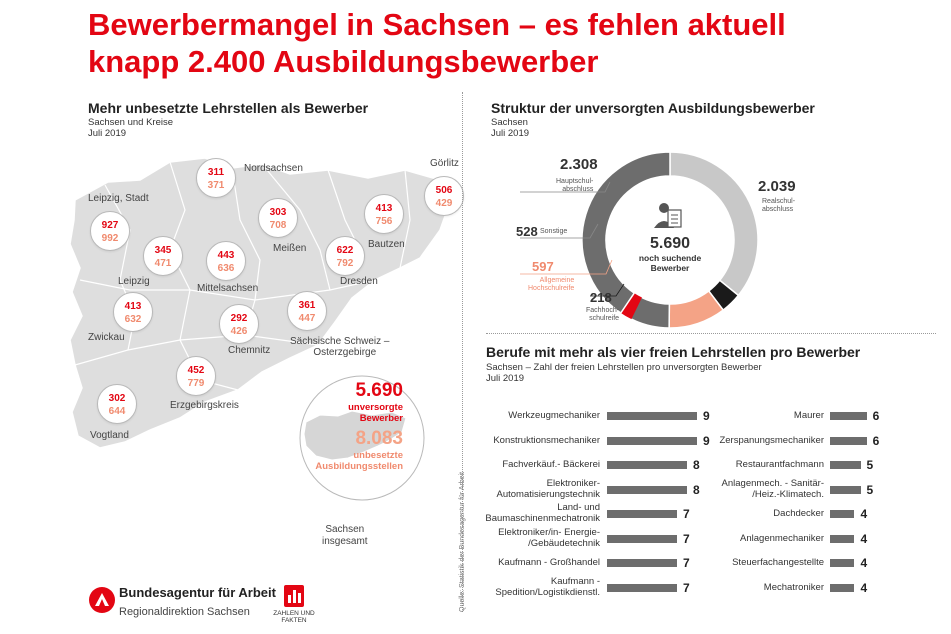  I want to click on bar-label-left-1: Konstruktionsmechaniker, so click(520, 440).